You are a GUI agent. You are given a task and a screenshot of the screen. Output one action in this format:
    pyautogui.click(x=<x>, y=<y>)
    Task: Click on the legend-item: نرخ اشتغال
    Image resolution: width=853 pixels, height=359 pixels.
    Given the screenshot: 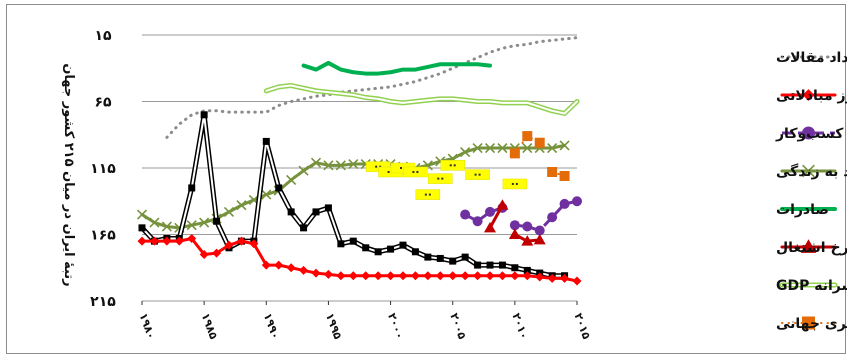 What is the action you would take?
    pyautogui.click(x=811, y=247)
    